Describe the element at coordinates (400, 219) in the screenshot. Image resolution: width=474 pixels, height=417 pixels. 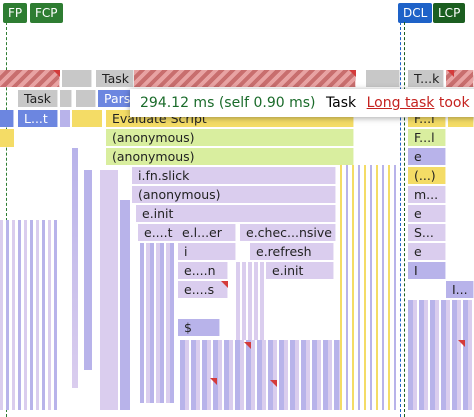
I see `dcl-line` at that location.